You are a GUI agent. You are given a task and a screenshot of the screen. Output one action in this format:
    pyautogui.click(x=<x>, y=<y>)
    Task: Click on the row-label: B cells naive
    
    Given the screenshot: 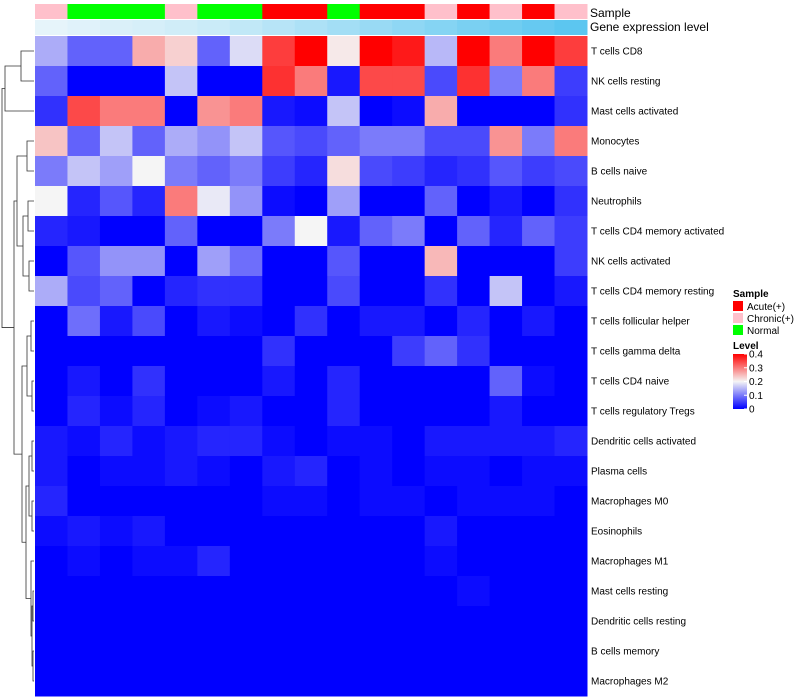 What is the action you would take?
    pyautogui.click(x=619, y=172)
    